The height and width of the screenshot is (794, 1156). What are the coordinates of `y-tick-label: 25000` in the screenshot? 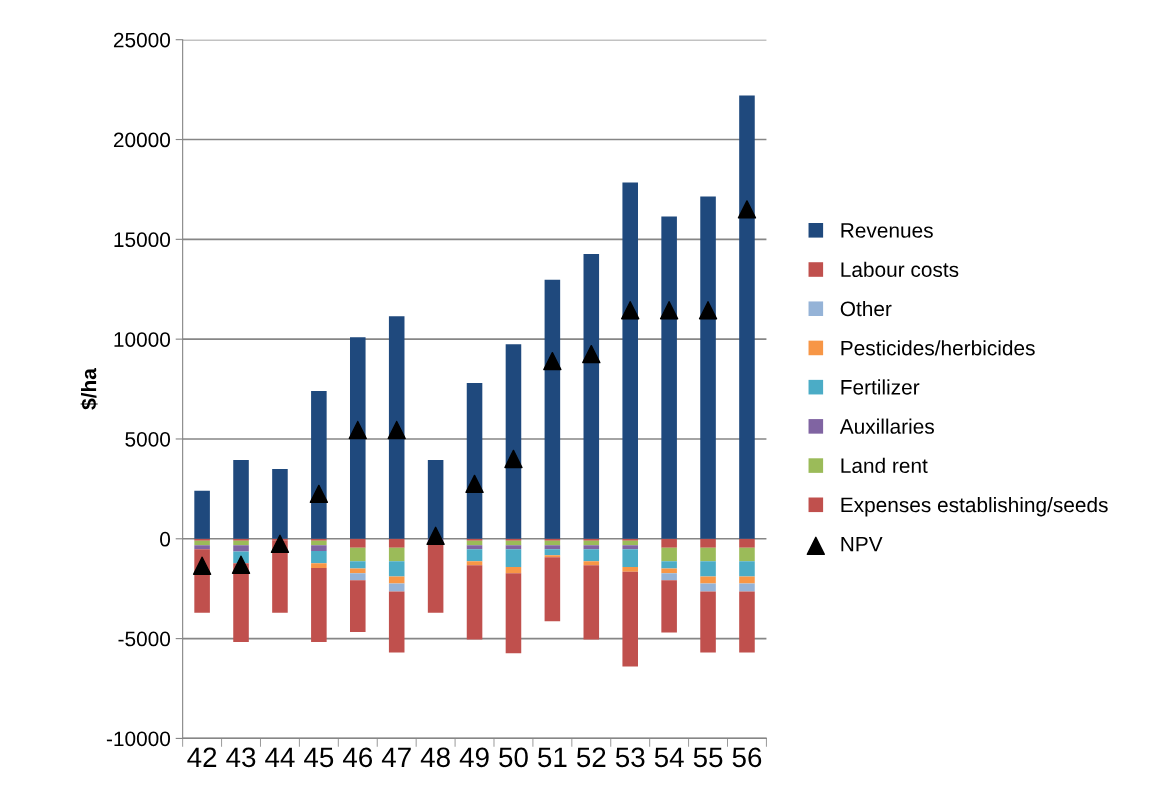 It's located at (142, 40).